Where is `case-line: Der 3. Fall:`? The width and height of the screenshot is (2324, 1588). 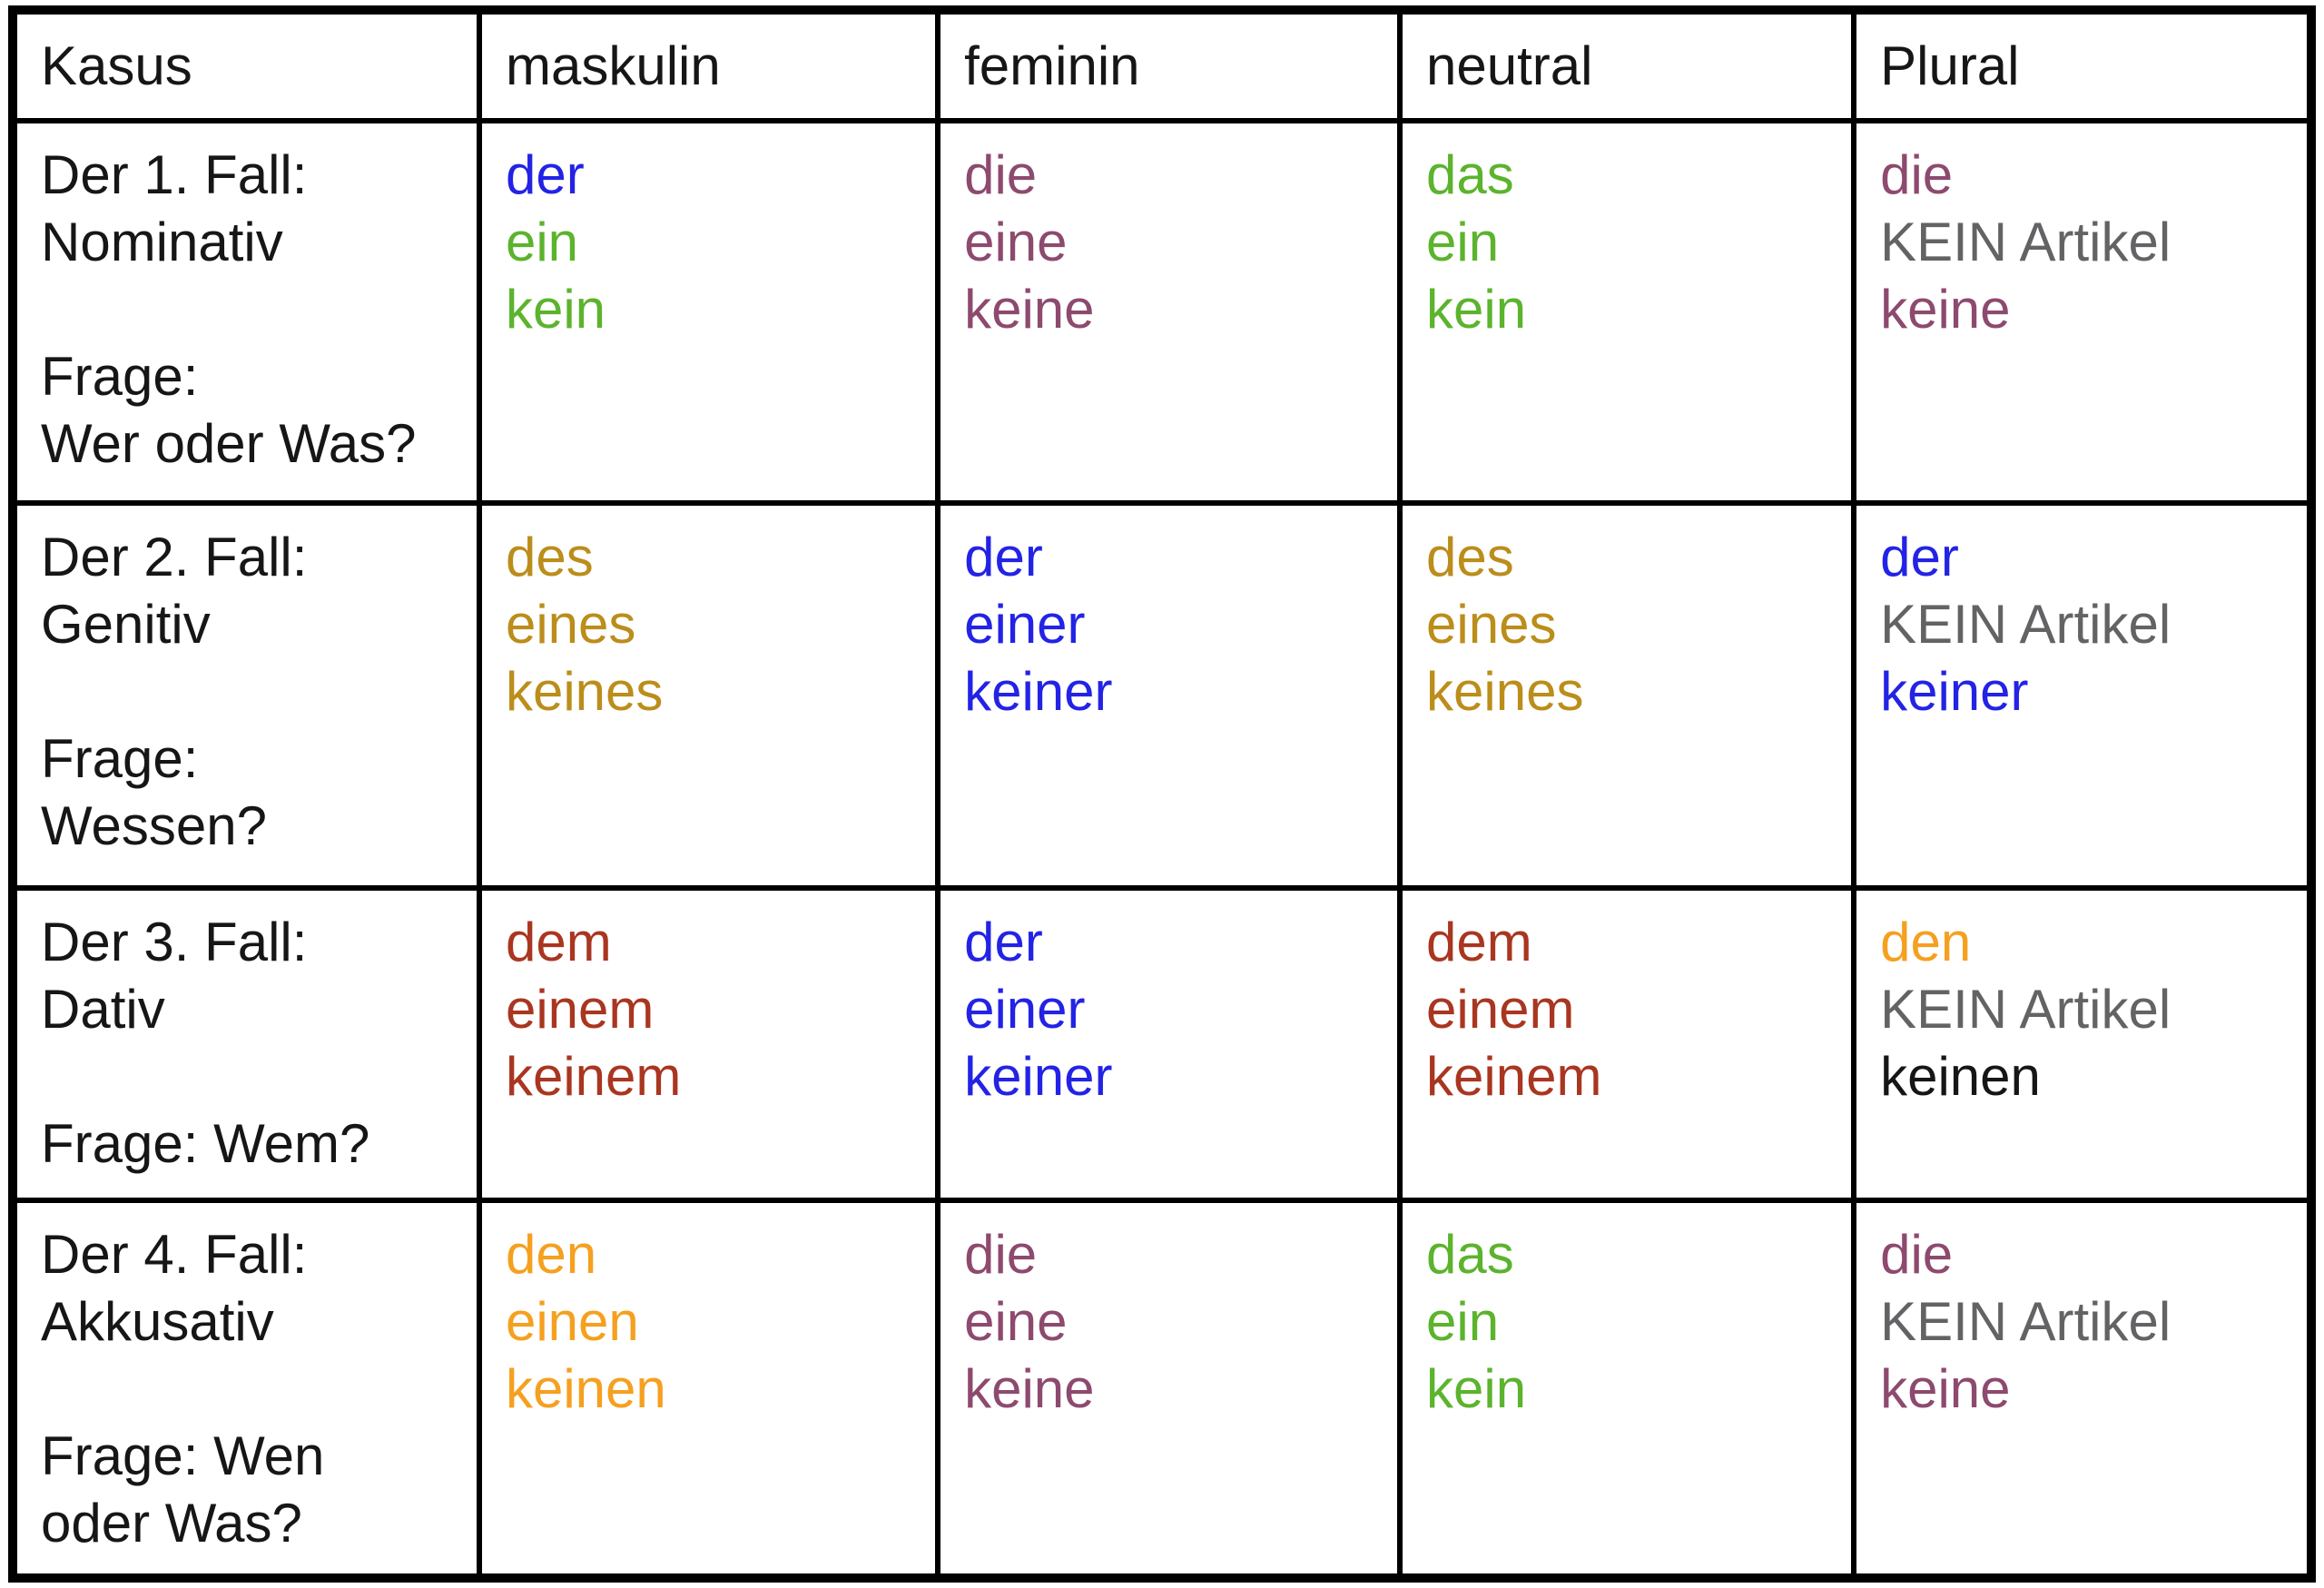
case-line: Der 3. Fall: is located at coordinates (174, 942).